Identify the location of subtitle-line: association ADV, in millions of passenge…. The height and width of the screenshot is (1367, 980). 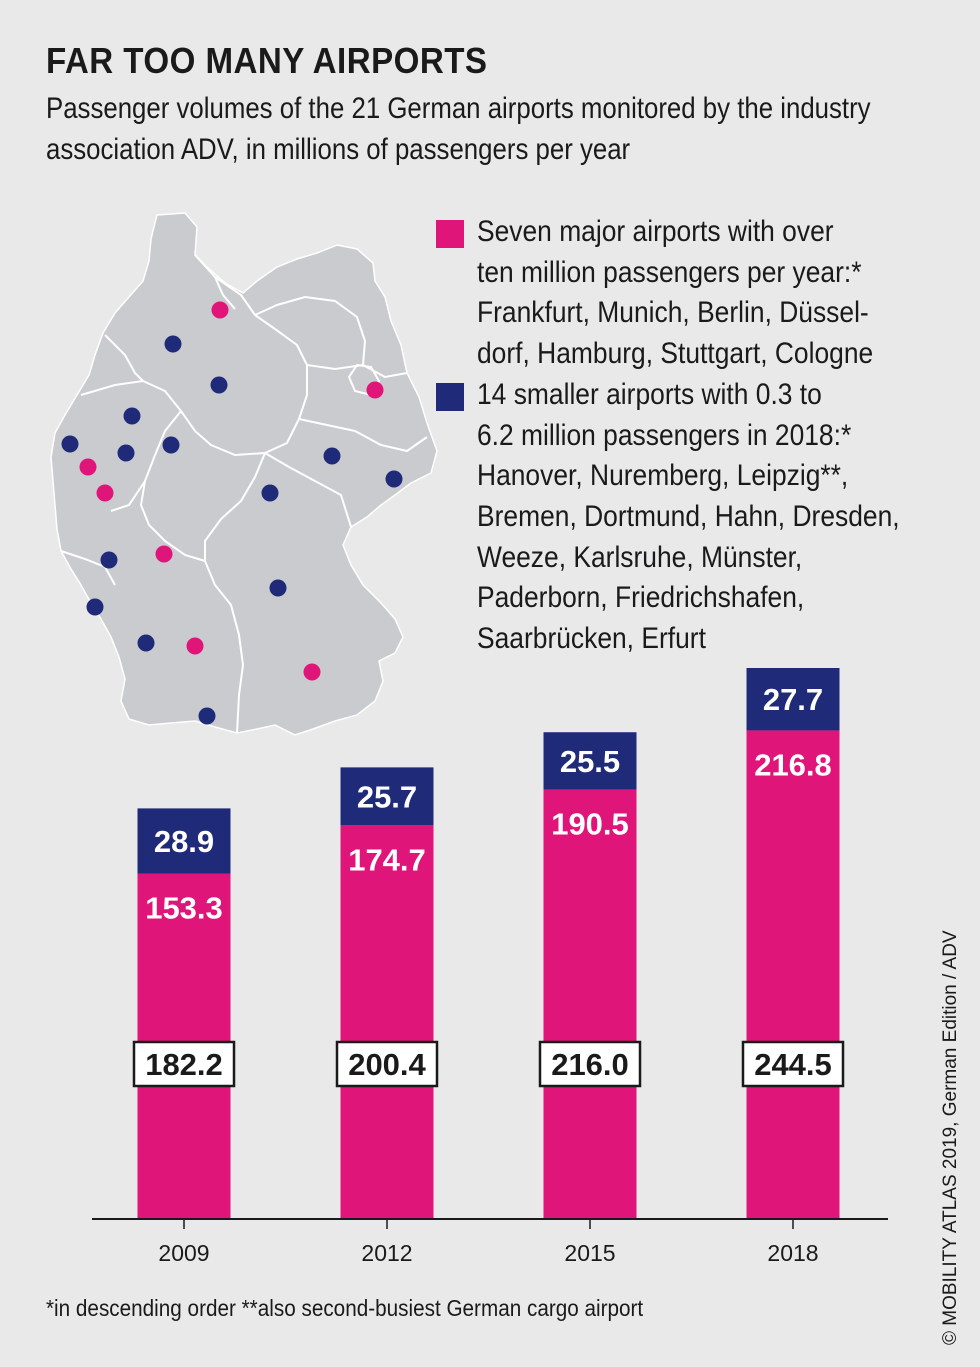
(338, 149).